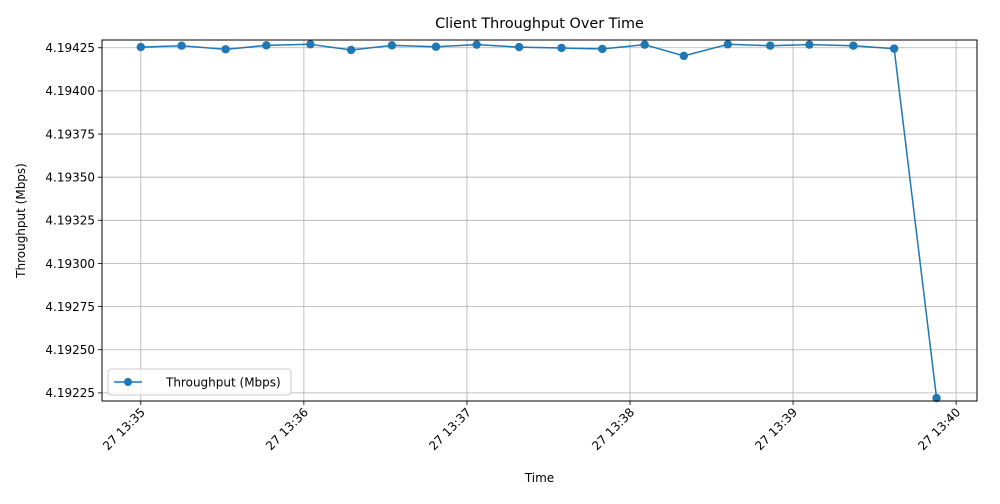 The height and width of the screenshot is (504, 1000). Describe the element at coordinates (70, 91) in the screenshot. I see `y-tick-label: 4.19400` at that location.